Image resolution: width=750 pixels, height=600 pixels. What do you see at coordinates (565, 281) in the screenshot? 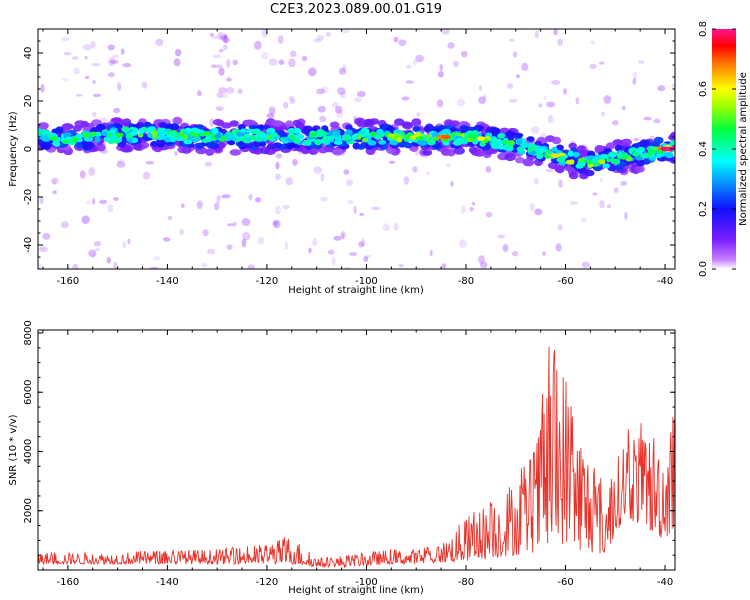
I see `x-tick-label: -60` at bounding box center [565, 281].